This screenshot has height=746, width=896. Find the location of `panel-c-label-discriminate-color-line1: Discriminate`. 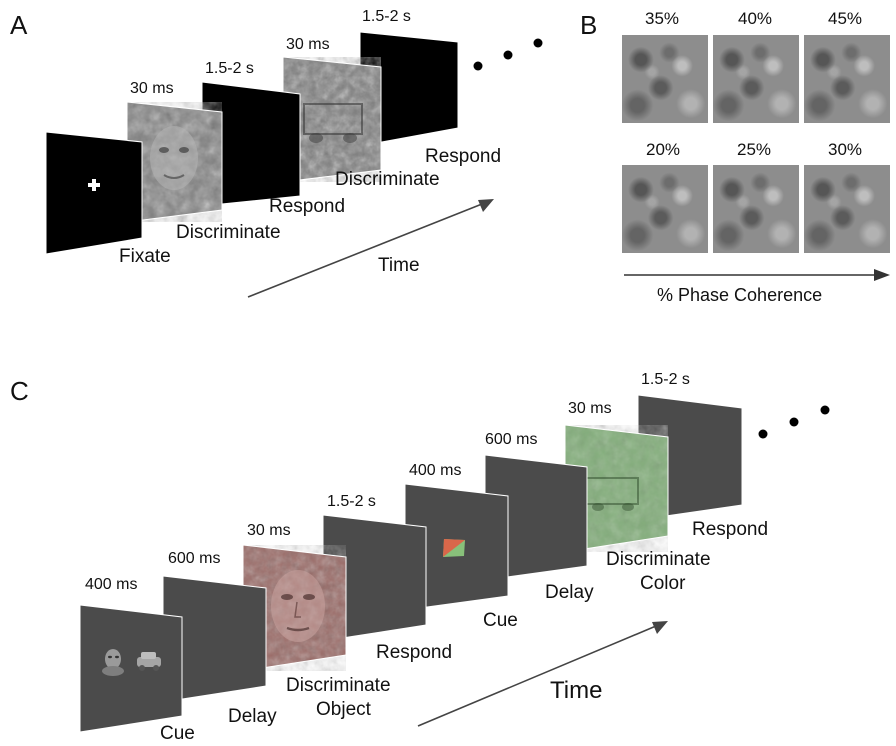

panel-c-label-discriminate-color-line1: Discriminate is located at coordinates (658, 559).